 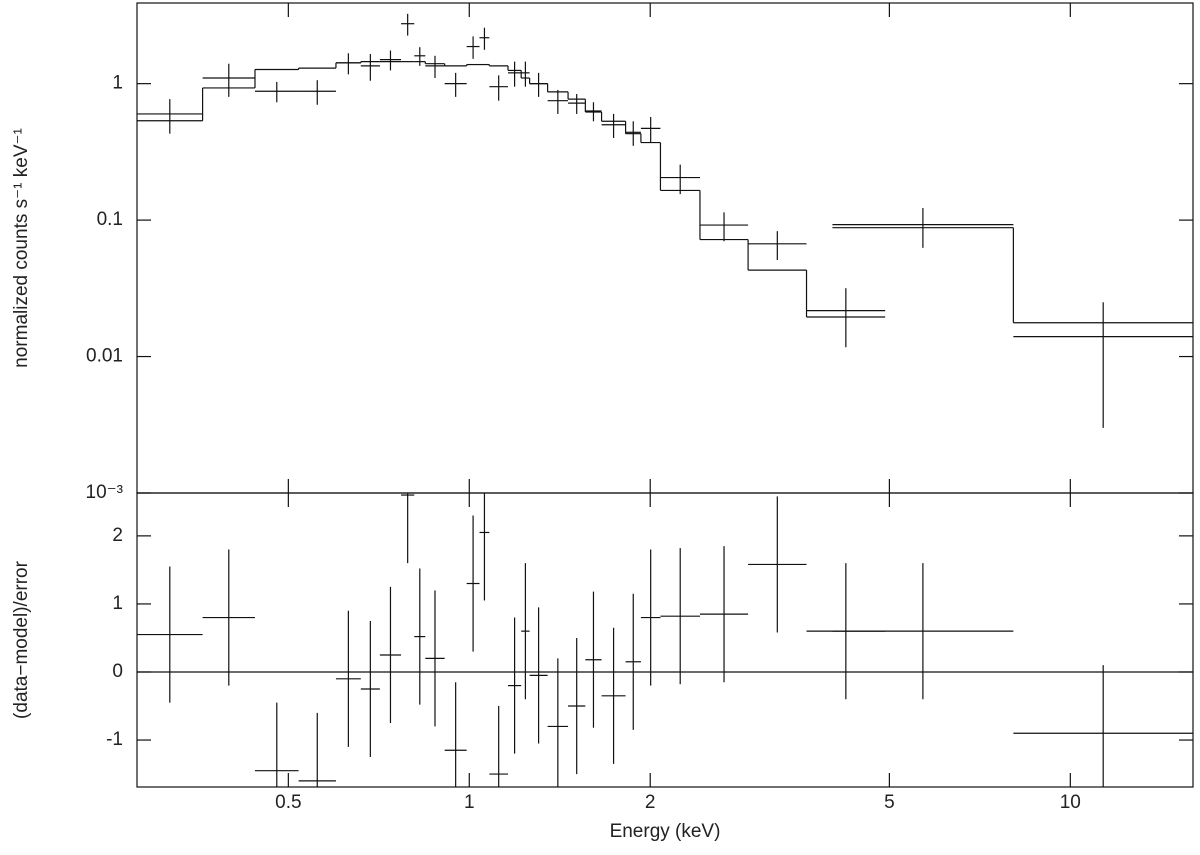 I want to click on x-tick-label: 10, so click(x=1070, y=802).